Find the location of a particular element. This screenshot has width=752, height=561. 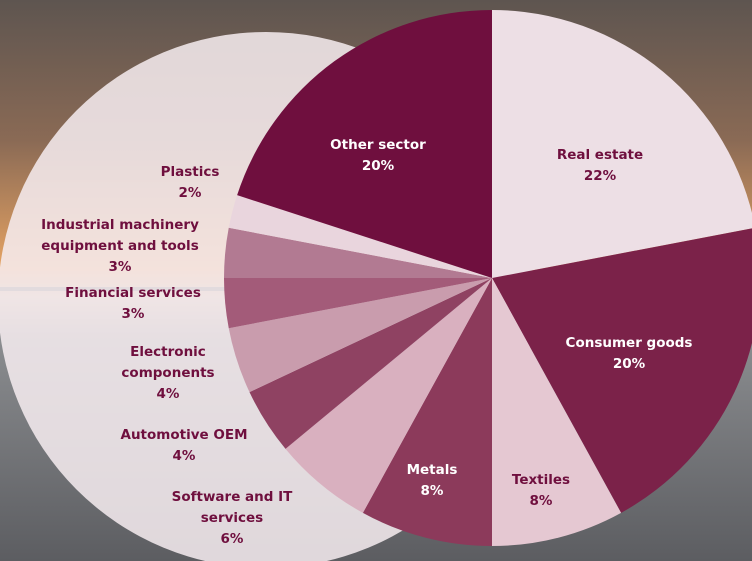

category-name: Automotive OEM is located at coordinates (184, 435).